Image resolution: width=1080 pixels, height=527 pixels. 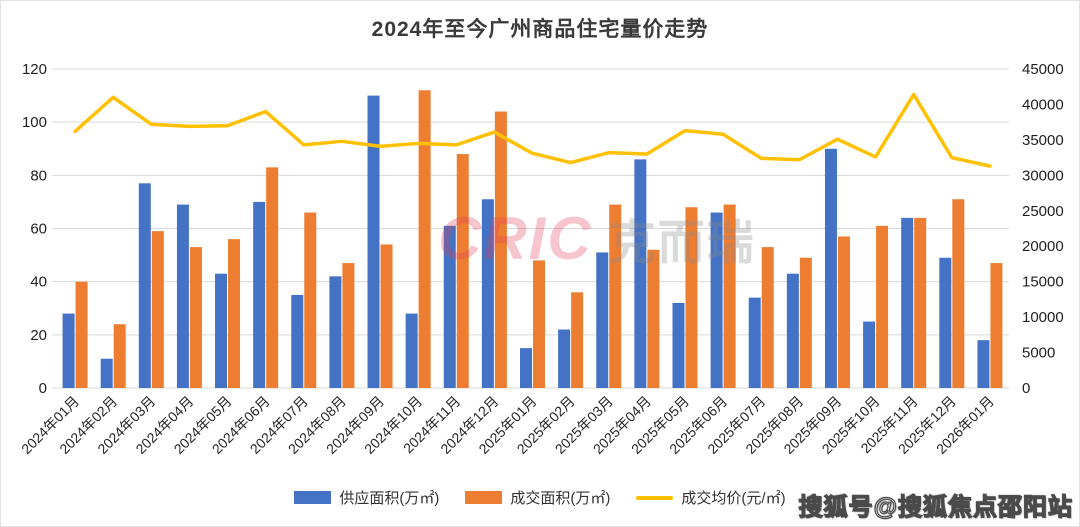 I want to click on left-axis-tick: 100, so click(x=34, y=122).